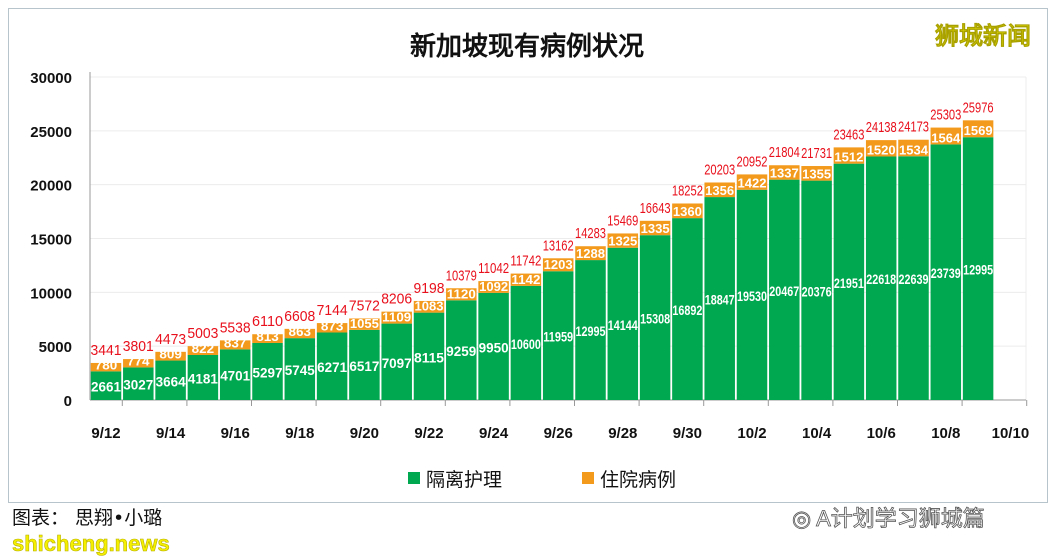 The image size is (1054, 560). I want to click on legend-label-isolation: 隔离护理, so click(464, 480).